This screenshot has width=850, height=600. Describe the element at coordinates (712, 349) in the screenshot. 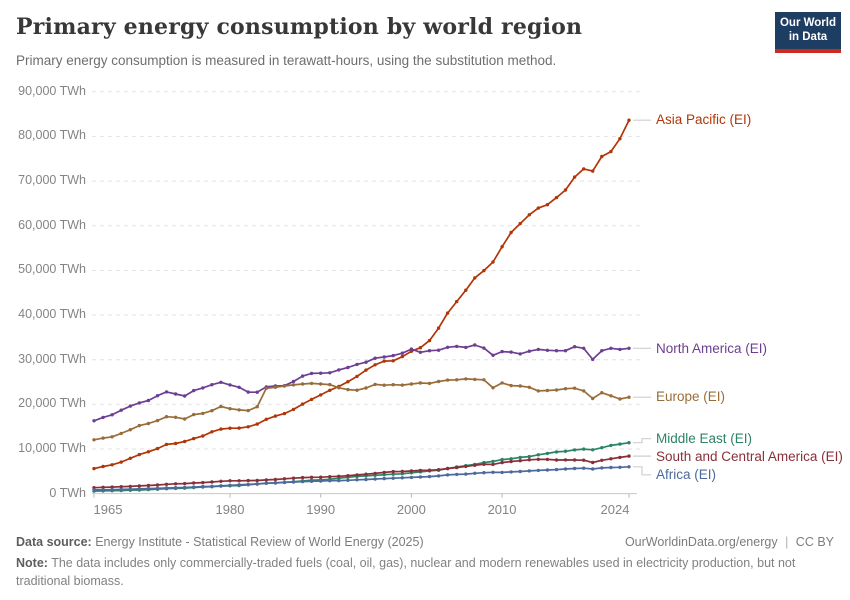

I see `legend-label-north-america-ei: North America (EI)` at that location.